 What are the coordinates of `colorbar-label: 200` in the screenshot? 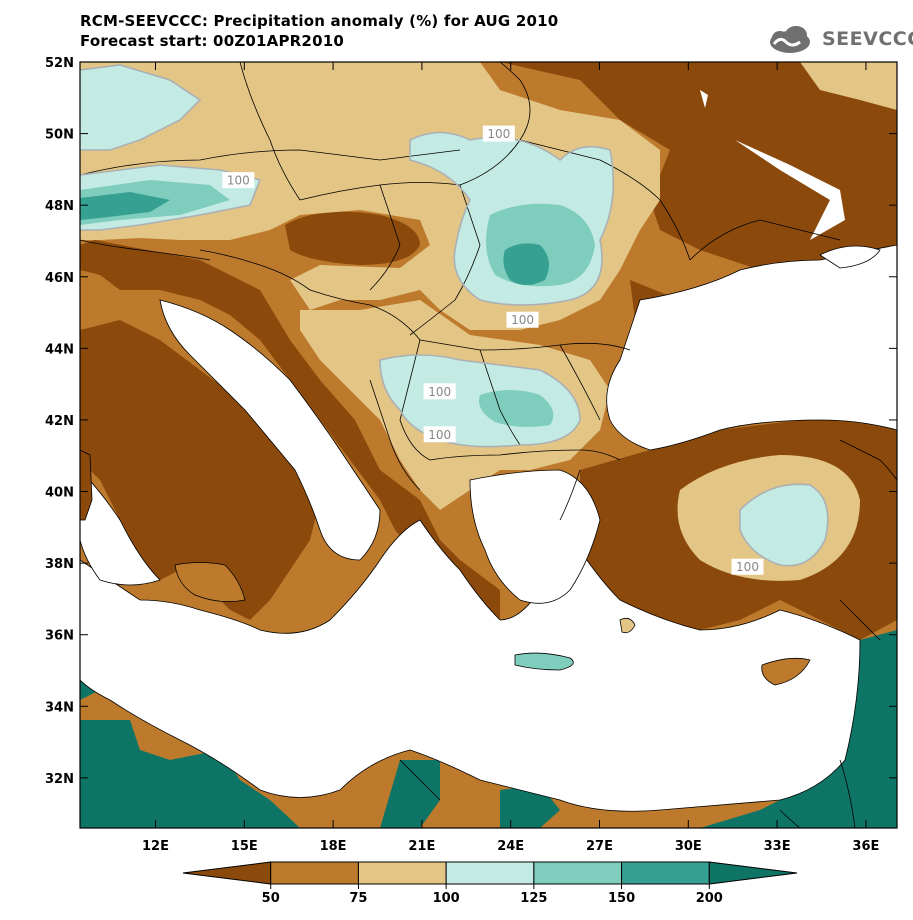 It's located at (709, 898).